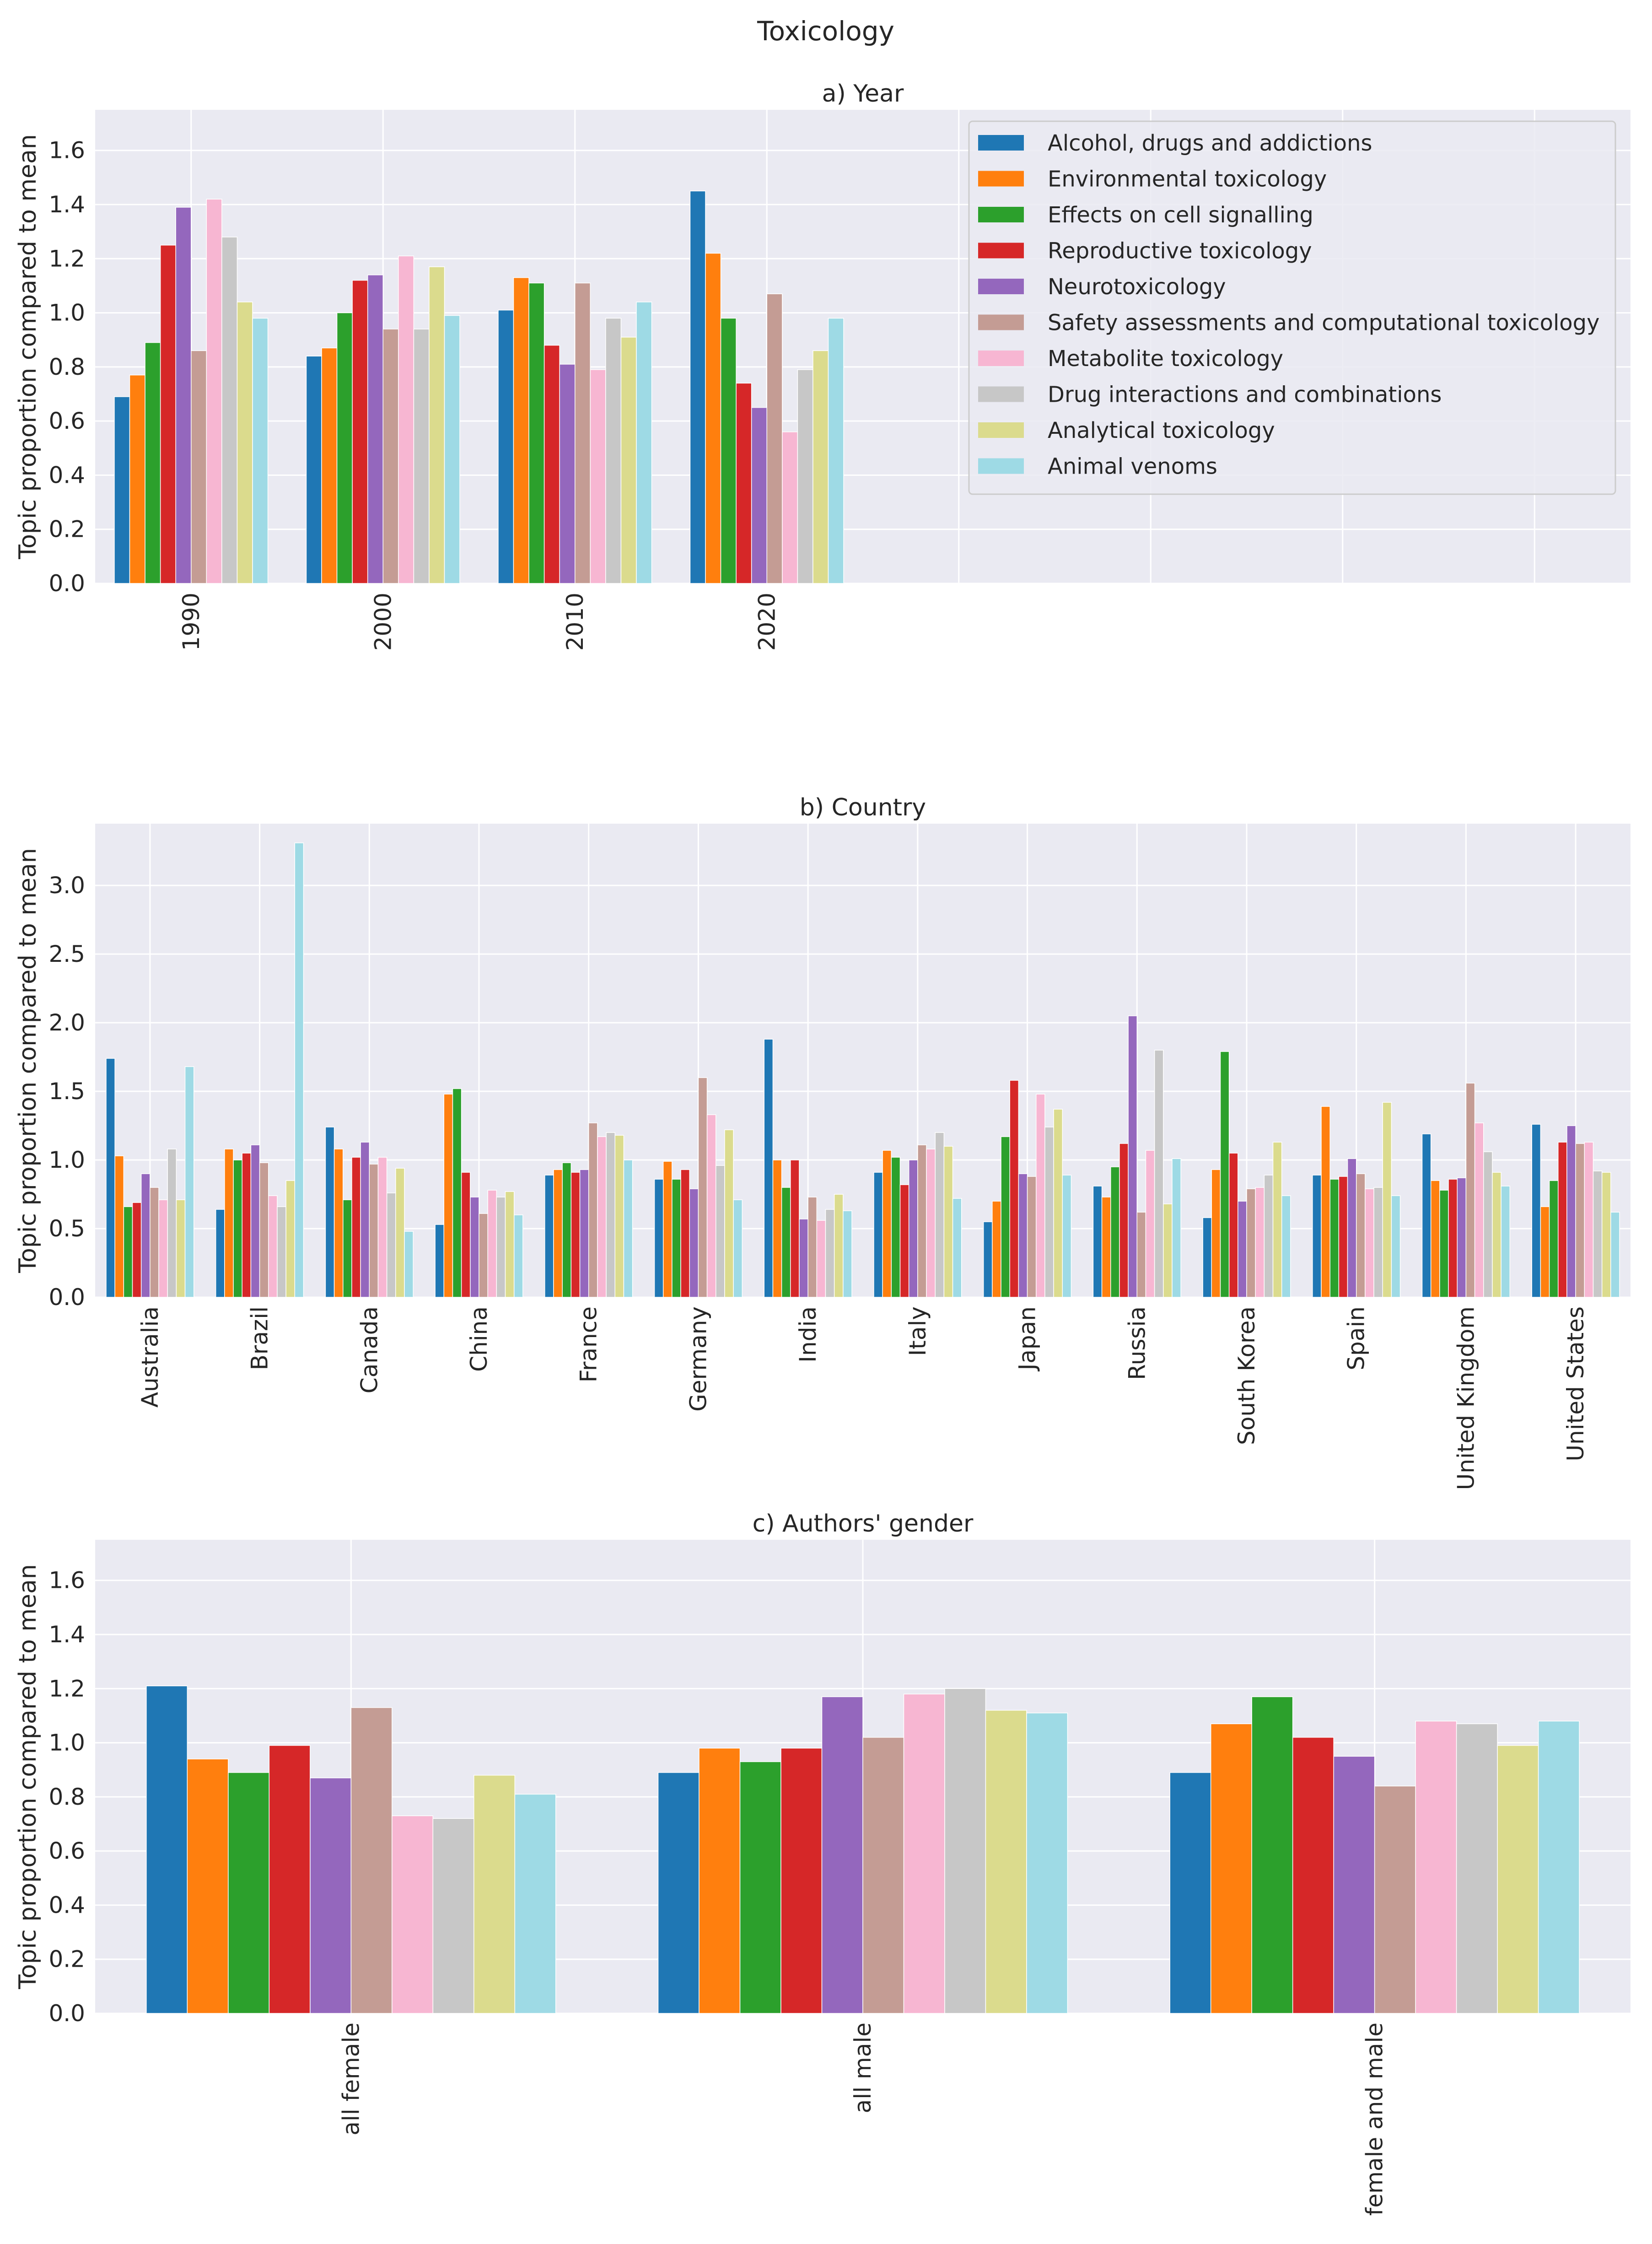 This screenshot has width=1652, height=2244. I want to click on x-tick-label: Brazil, so click(260, 1338).